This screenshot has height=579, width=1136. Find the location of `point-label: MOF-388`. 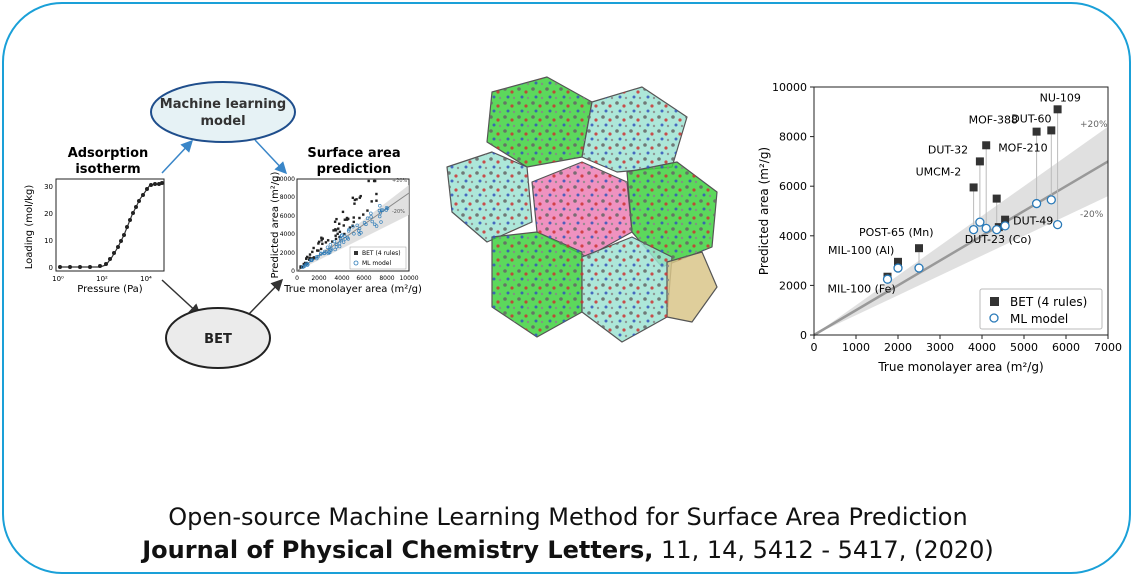

point-label: MOF-388 is located at coordinates (993, 120).